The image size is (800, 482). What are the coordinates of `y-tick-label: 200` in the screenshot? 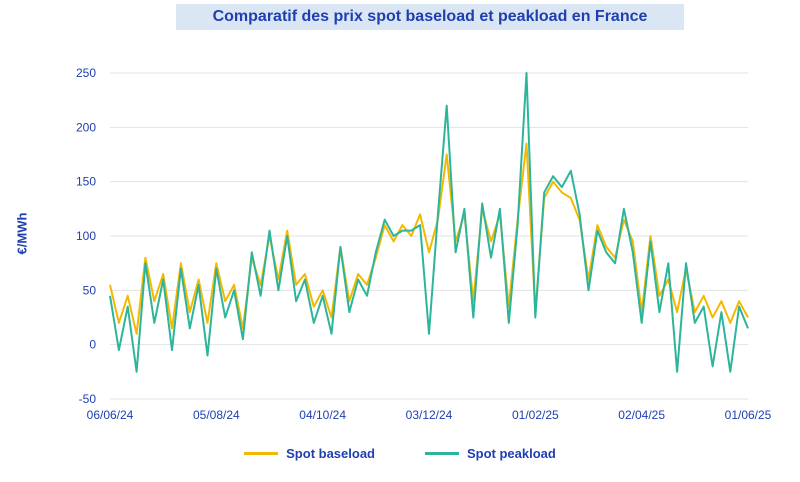 It's located at (86, 127).